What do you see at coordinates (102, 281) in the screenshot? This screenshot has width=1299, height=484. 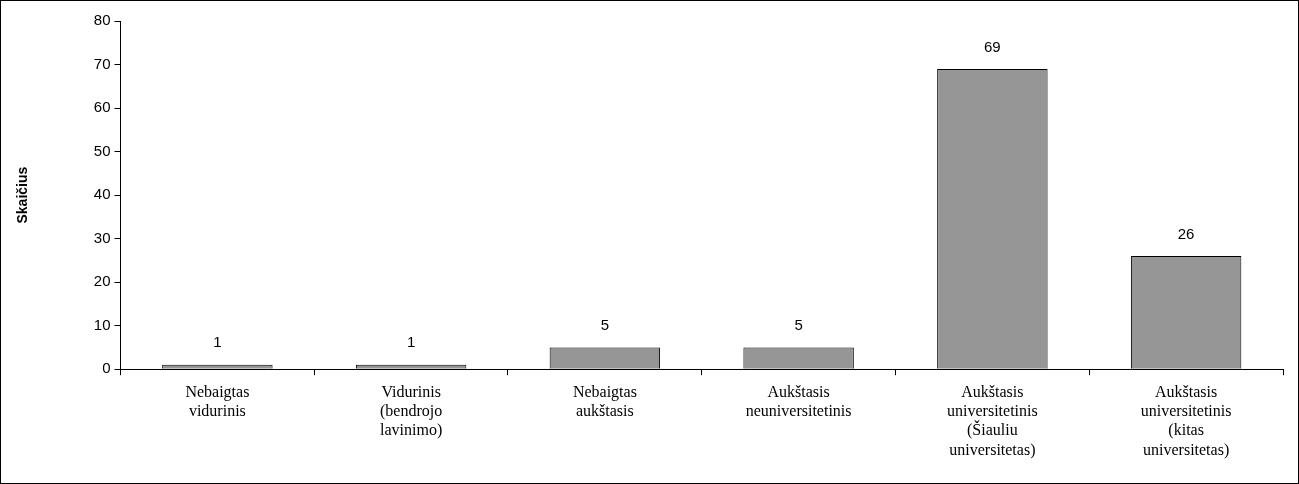 I see `y-tick-label: 20` at bounding box center [102, 281].